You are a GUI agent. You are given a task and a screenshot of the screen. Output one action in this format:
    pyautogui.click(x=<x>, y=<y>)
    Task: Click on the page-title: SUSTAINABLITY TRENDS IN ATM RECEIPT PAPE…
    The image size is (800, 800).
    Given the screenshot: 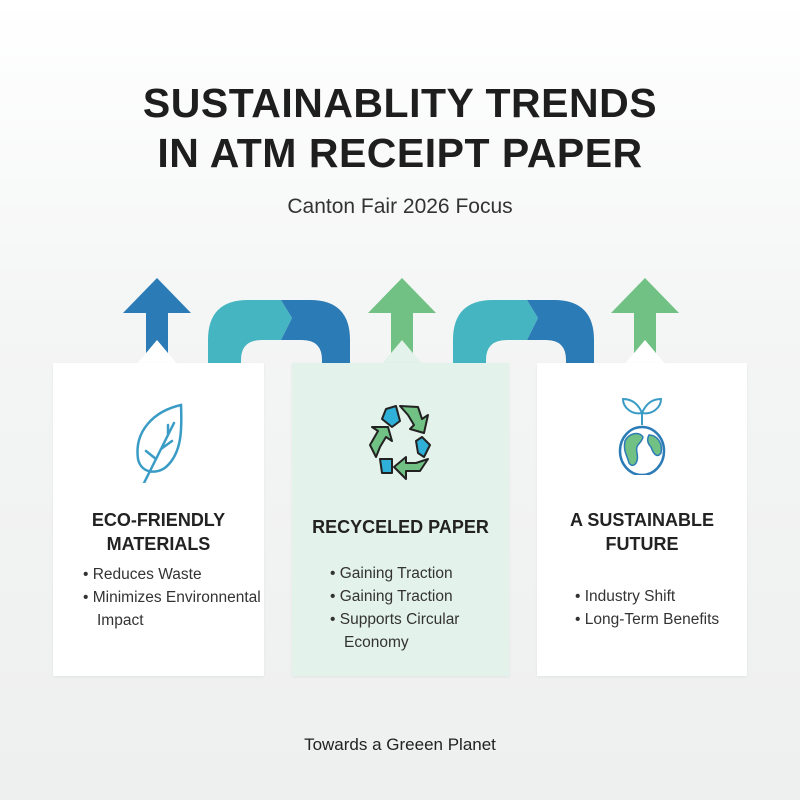 What is the action you would take?
    pyautogui.click(x=400, y=128)
    